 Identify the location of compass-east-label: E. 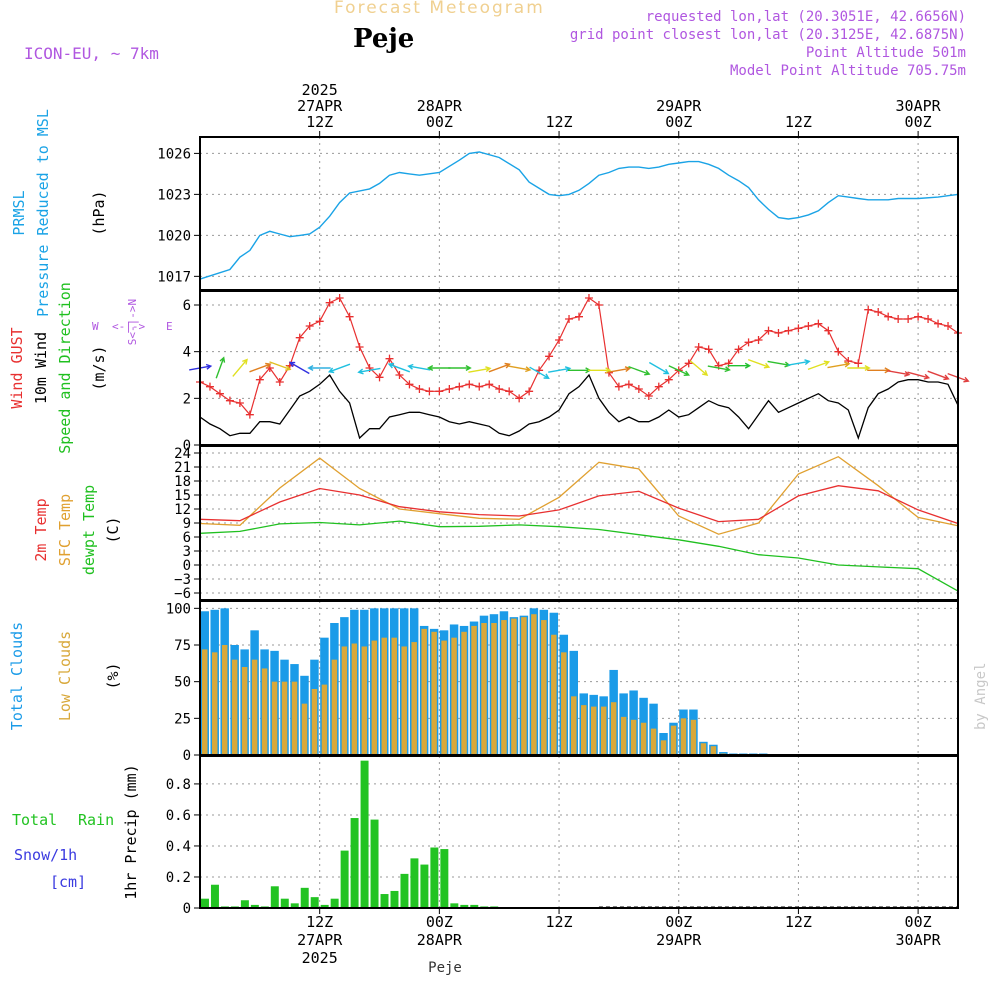
(169, 326).